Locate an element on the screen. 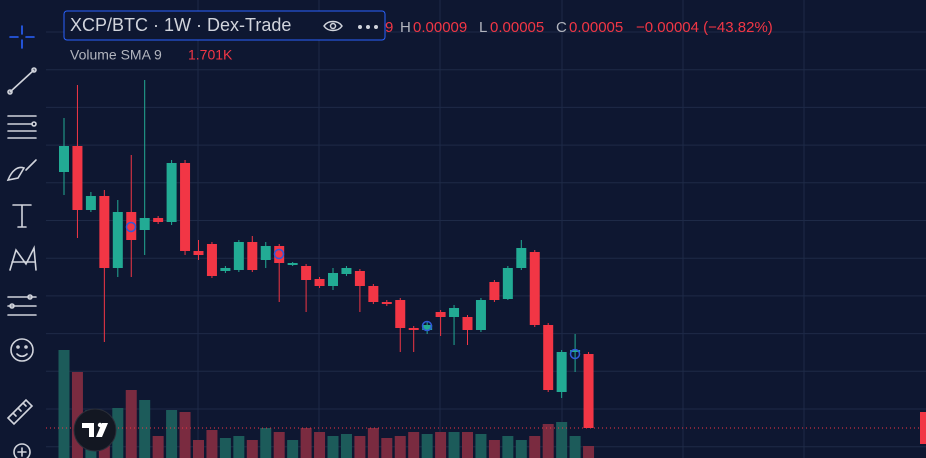 This screenshot has width=926, height=458. text-tool is located at coordinates (22, 216).